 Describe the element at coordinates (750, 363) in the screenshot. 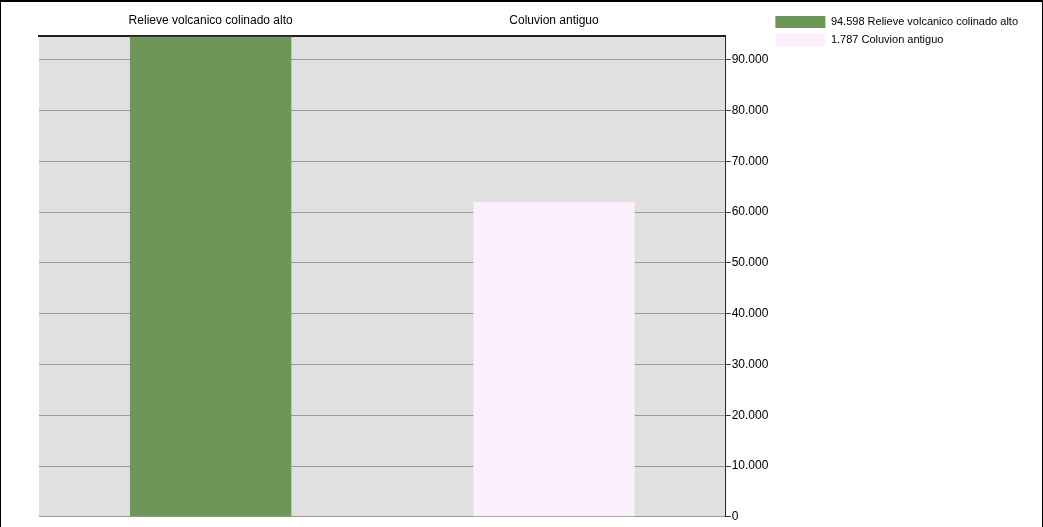

I see `y-tick-label: 30.000` at that location.